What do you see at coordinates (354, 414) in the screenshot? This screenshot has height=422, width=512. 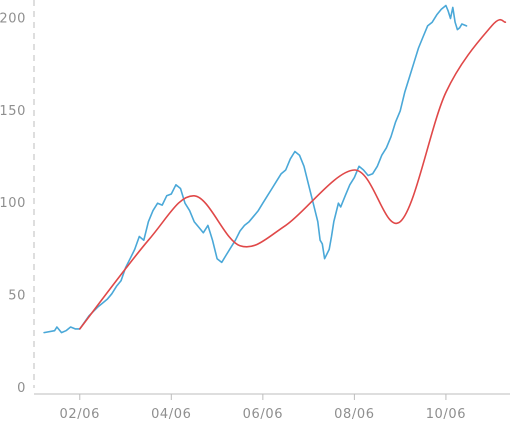 I see `x-tick-label: 08/06` at bounding box center [354, 414].